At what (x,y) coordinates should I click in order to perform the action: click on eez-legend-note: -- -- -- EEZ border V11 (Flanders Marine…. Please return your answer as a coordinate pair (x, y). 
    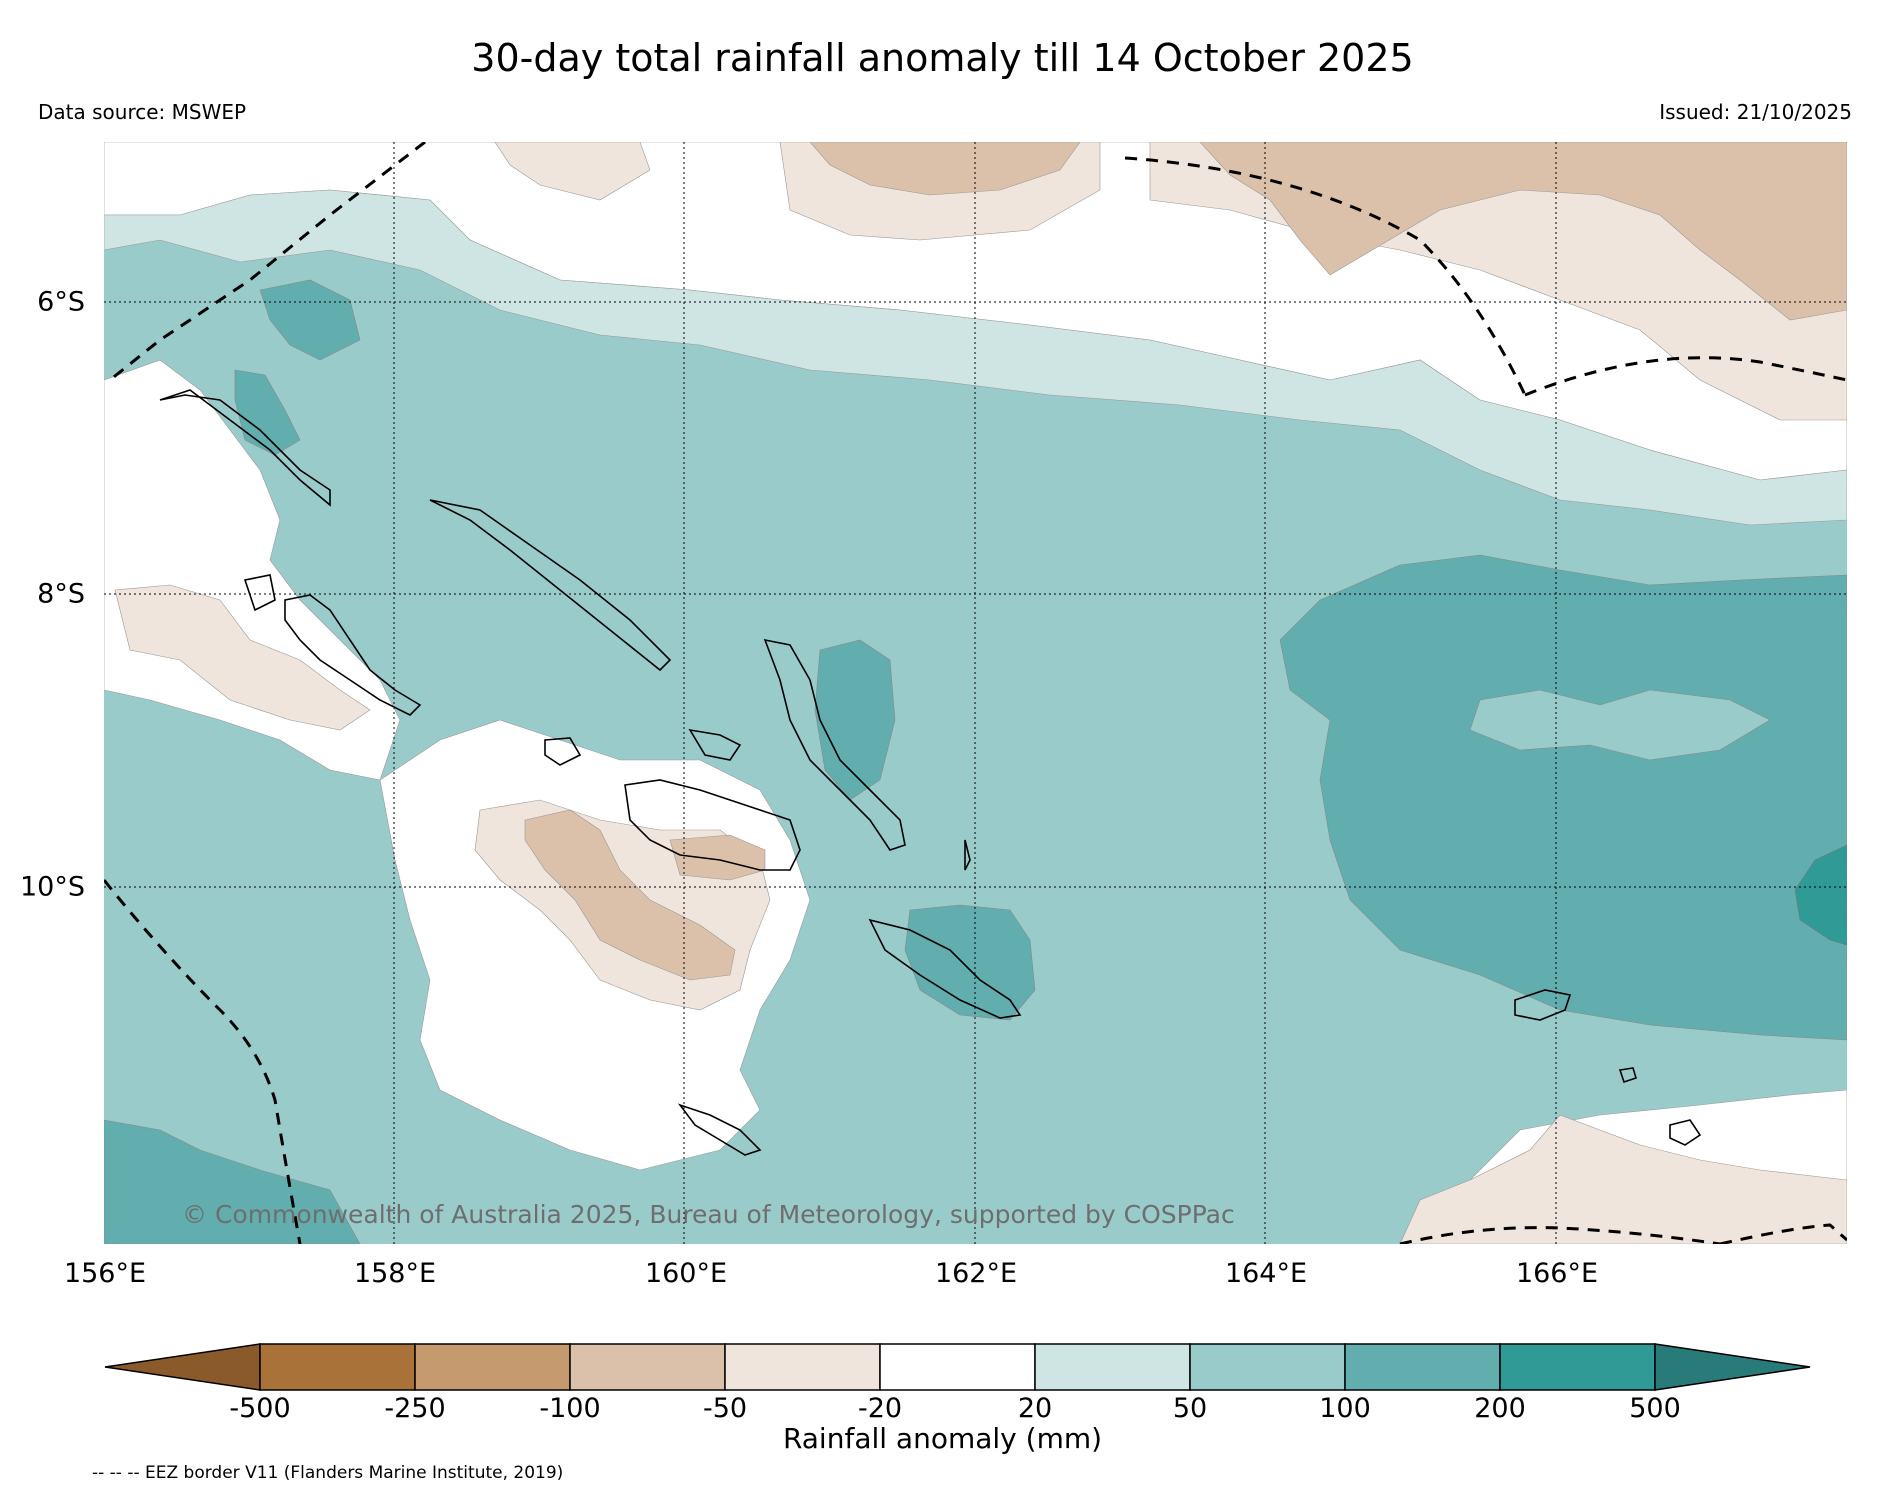
    Looking at the image, I should click on (328, 1473).